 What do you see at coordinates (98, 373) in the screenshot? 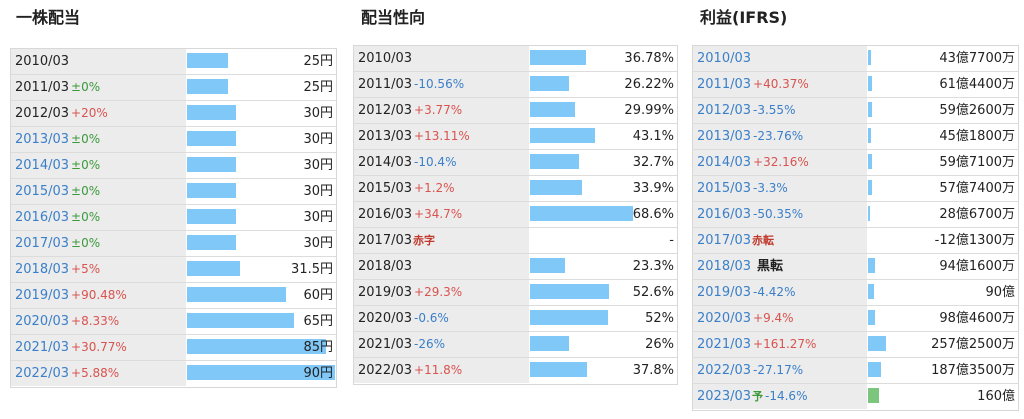
I see `dividend-row-label: 2022/03 +5.88%` at bounding box center [98, 373].